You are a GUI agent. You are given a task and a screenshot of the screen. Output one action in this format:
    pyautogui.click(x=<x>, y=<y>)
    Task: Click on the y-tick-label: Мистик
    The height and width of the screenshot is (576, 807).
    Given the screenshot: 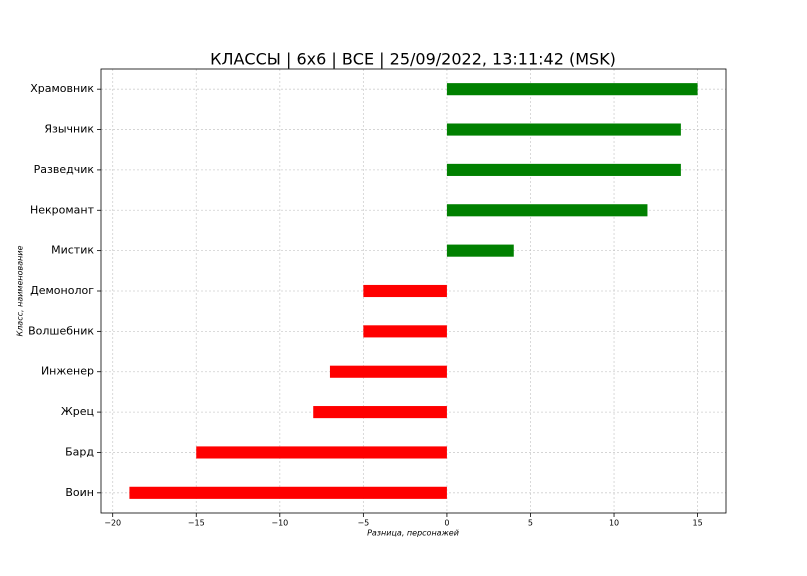 What is the action you would take?
    pyautogui.click(x=72, y=250)
    